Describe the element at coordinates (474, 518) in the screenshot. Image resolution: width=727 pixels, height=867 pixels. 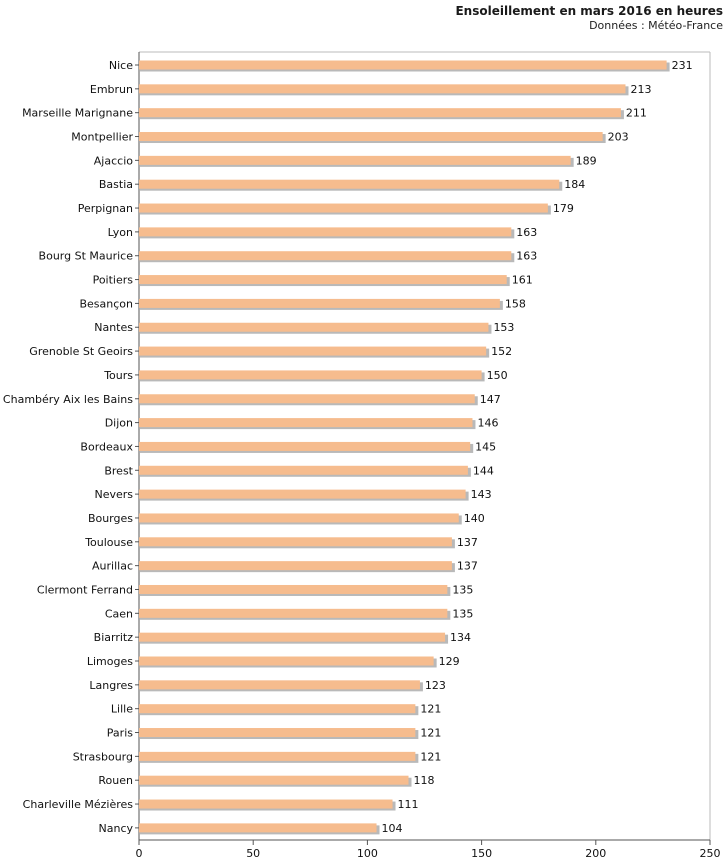
I see `value-label: 140` at that location.